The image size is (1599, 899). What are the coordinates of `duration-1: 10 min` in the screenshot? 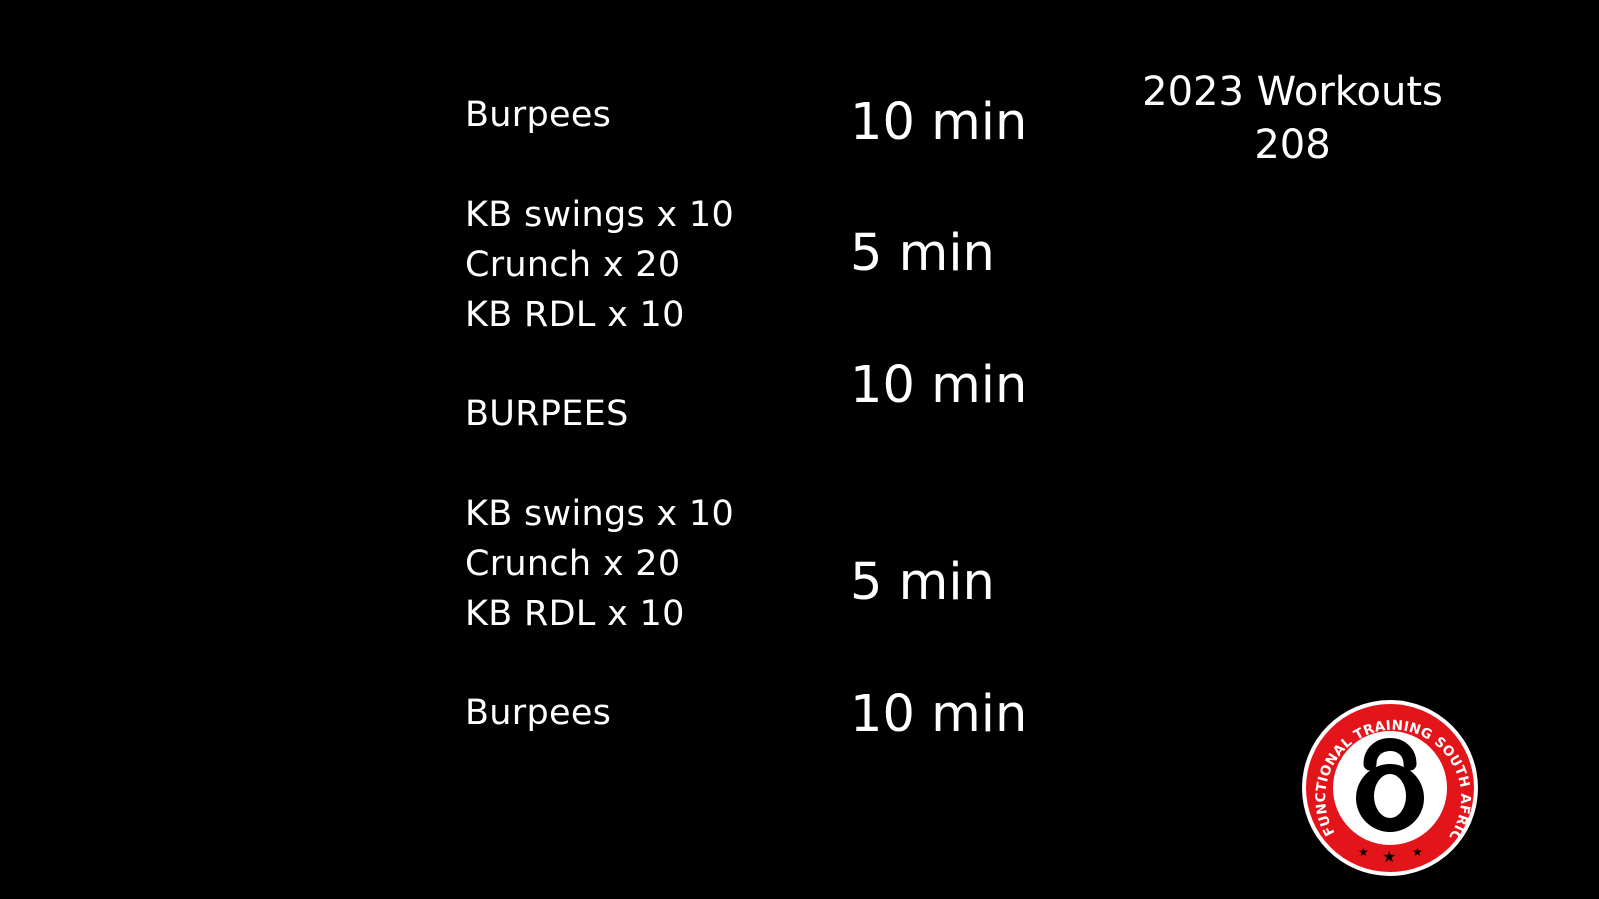 It's located at (939, 122).